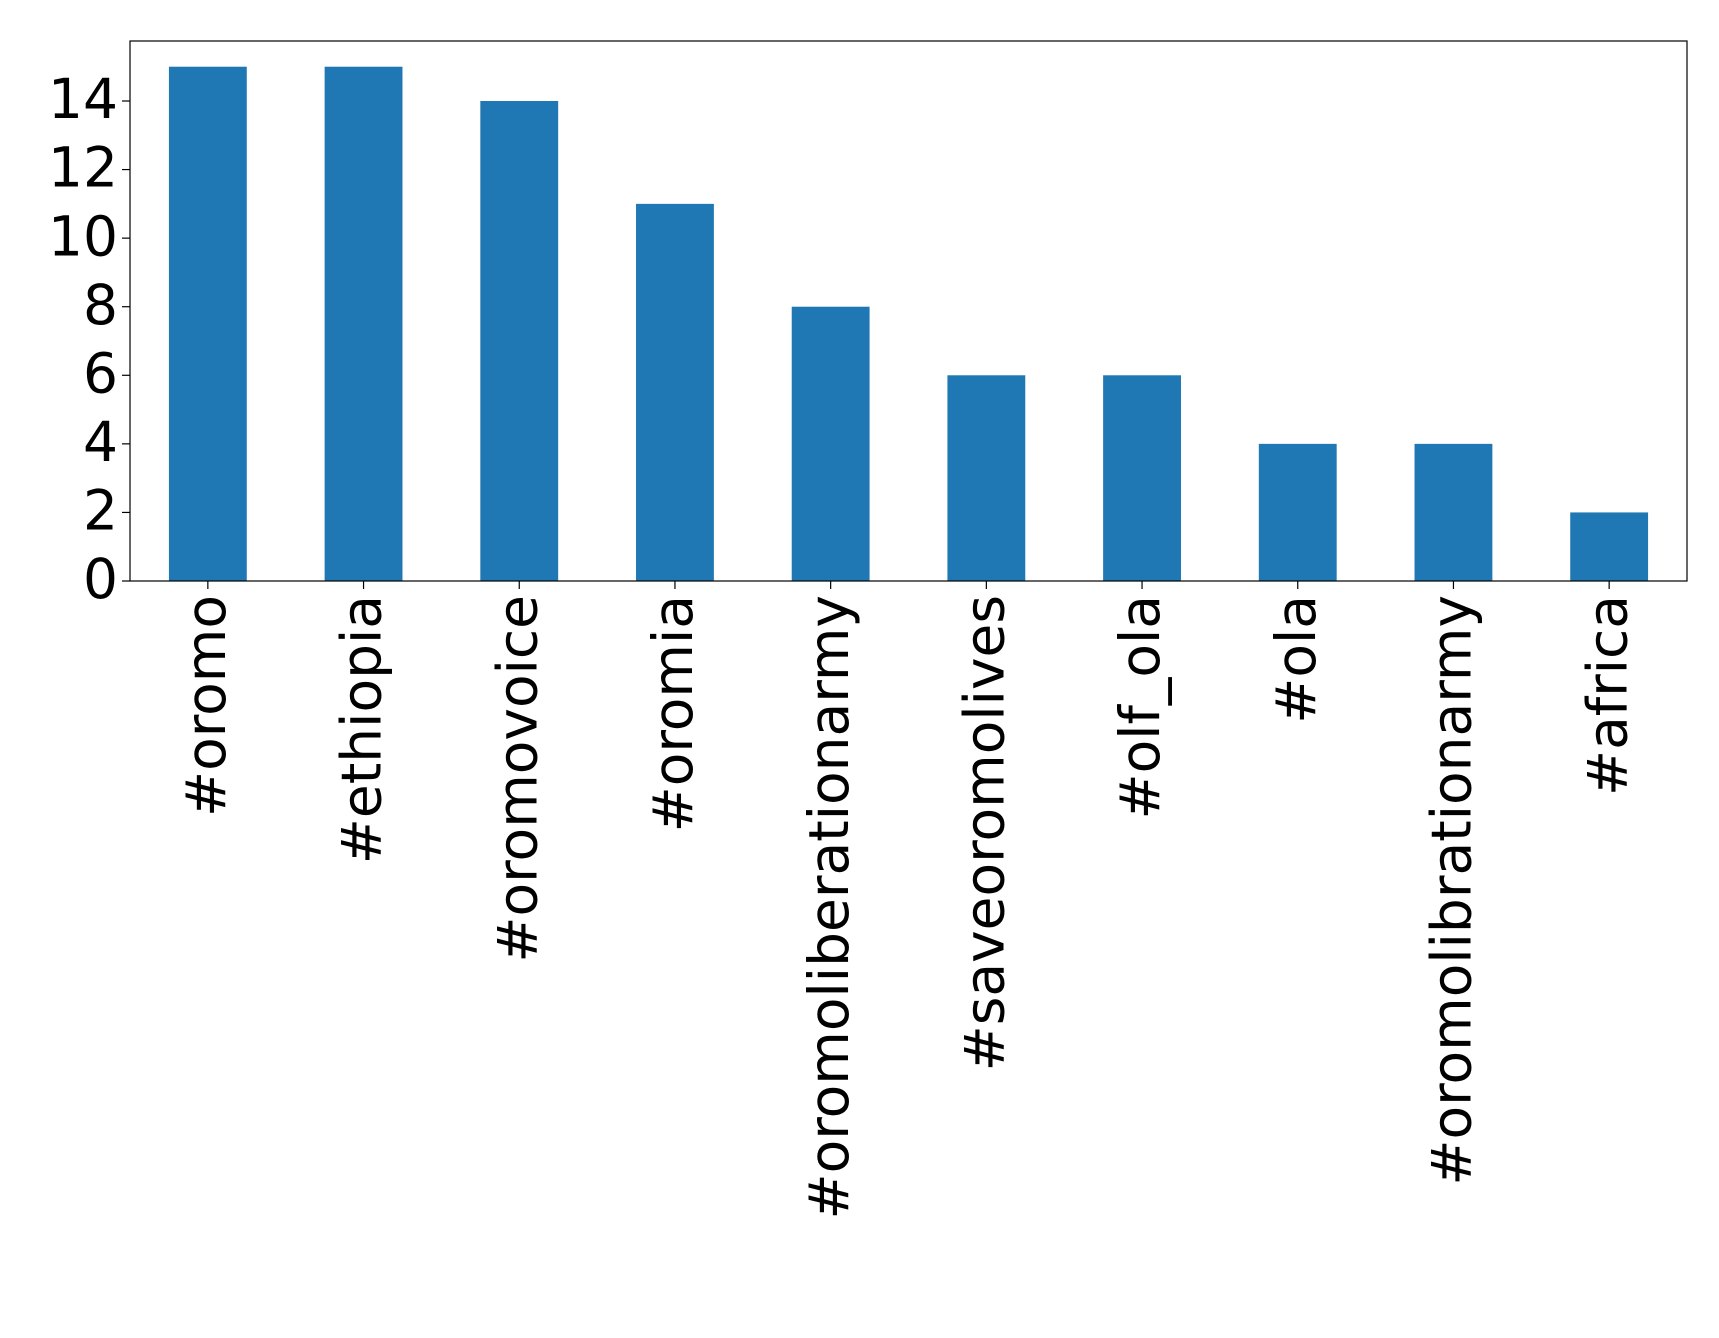 Image resolution: width=1719 pixels, height=1338 pixels. What do you see at coordinates (362, 729) in the screenshot?
I see `x-tick-label: #ethiopia` at bounding box center [362, 729].